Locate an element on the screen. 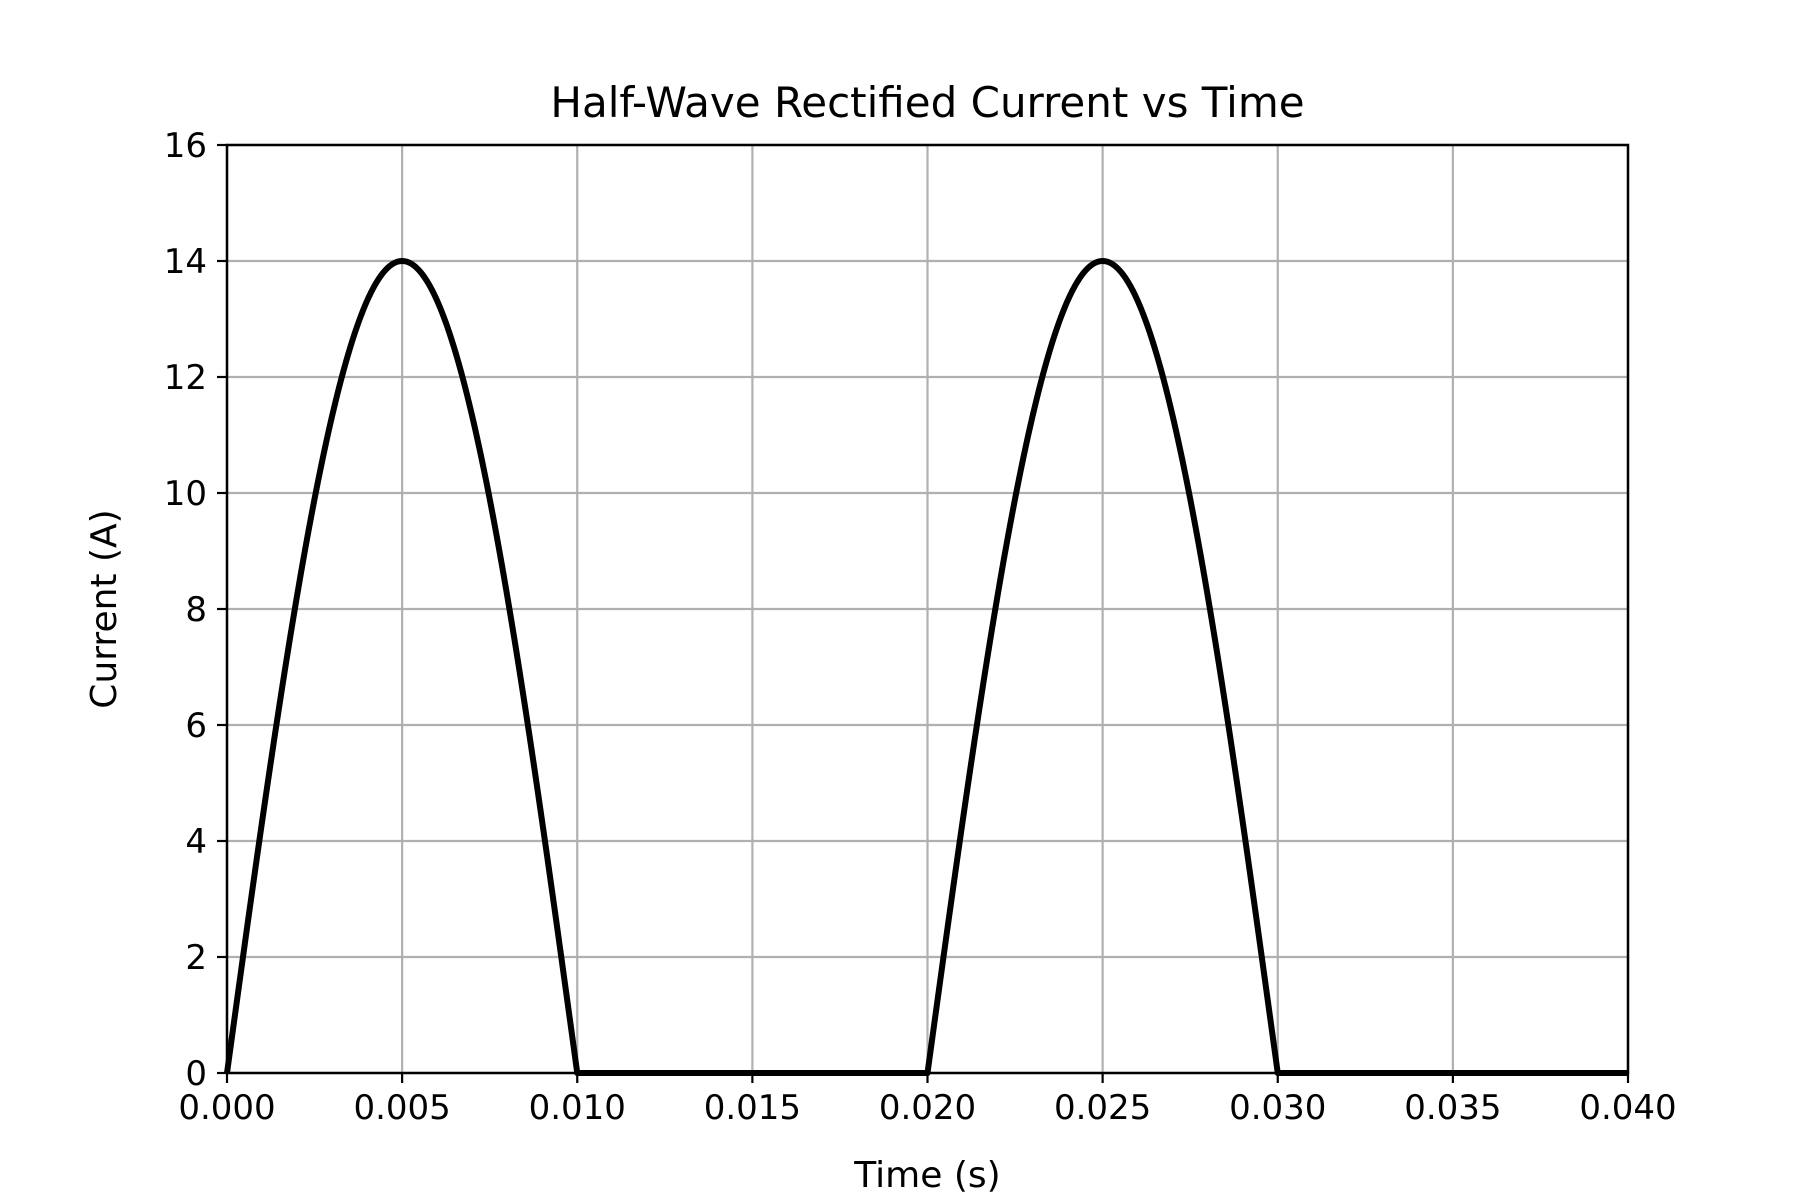  y-tick-label: 16 is located at coordinates (185, 146).